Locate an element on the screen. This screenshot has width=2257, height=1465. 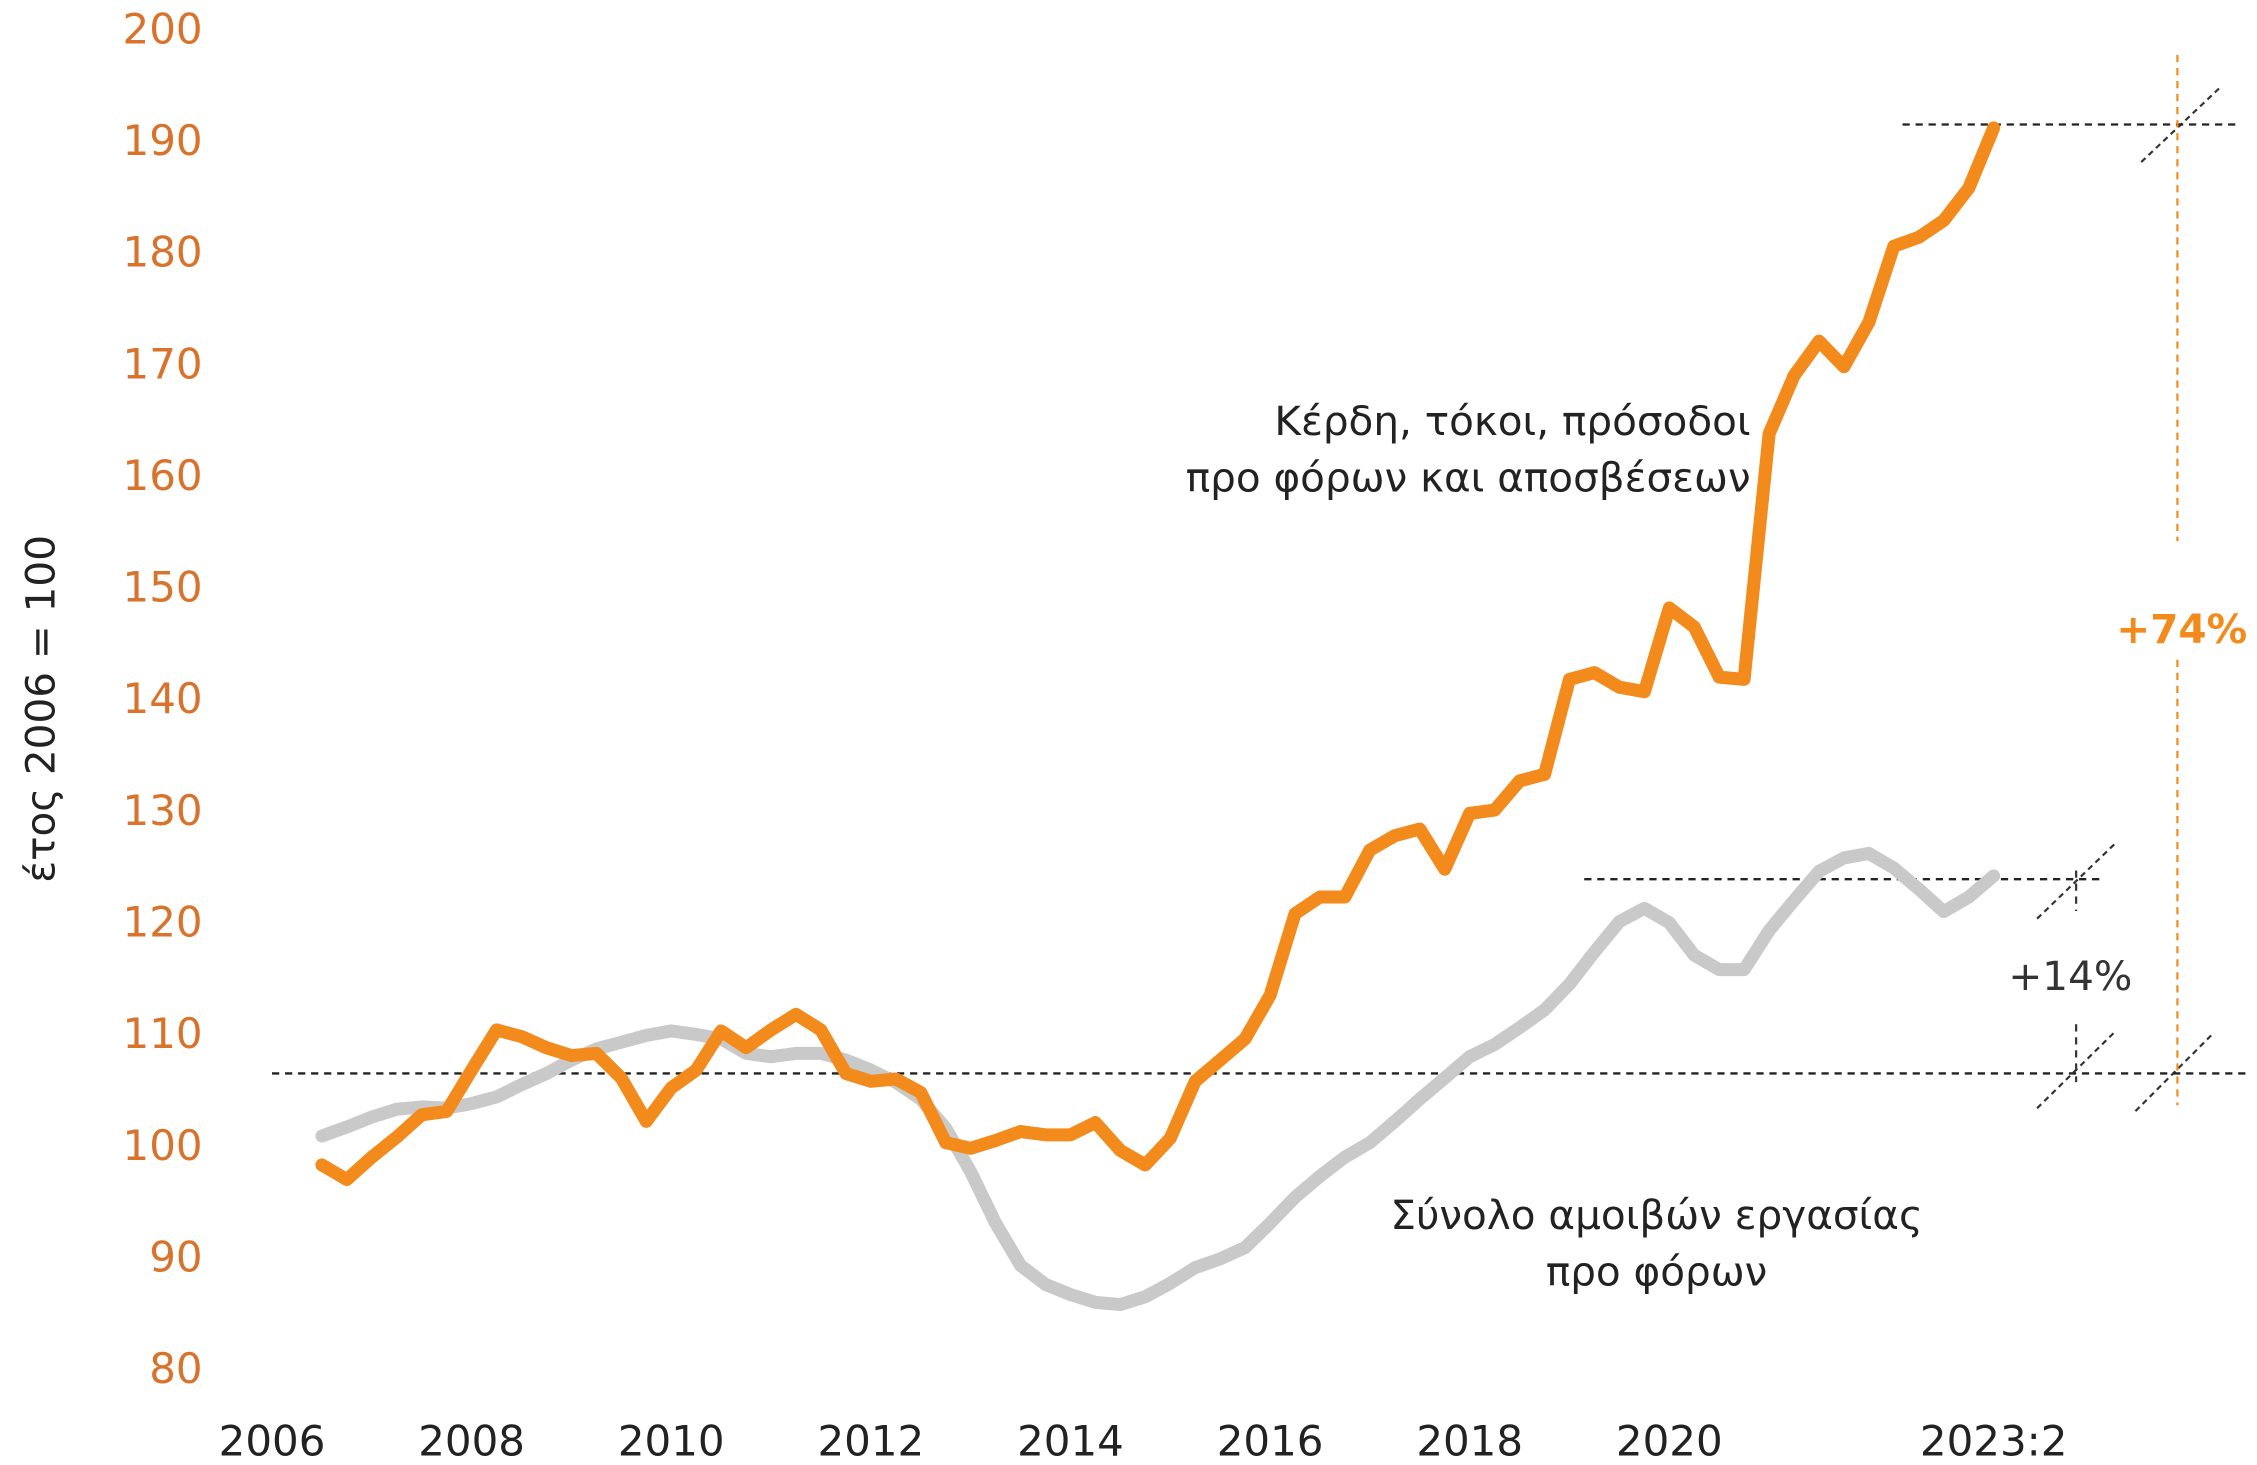
x-tick-label: 2012 is located at coordinates (870, 1440).